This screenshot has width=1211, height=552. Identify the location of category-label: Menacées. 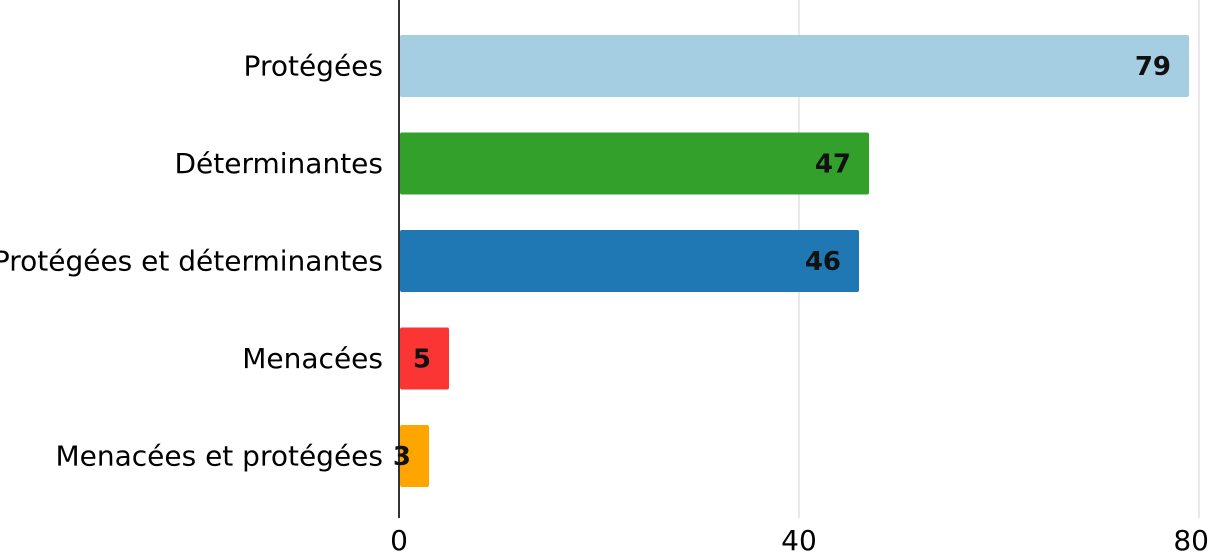
(312, 358).